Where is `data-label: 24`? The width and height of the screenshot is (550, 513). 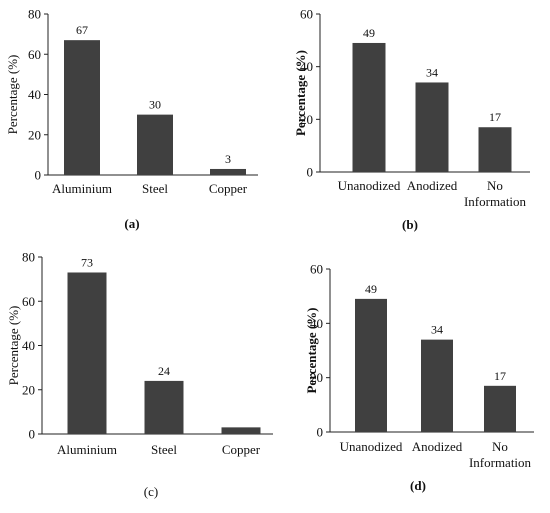 data-label: 24 is located at coordinates (164, 371).